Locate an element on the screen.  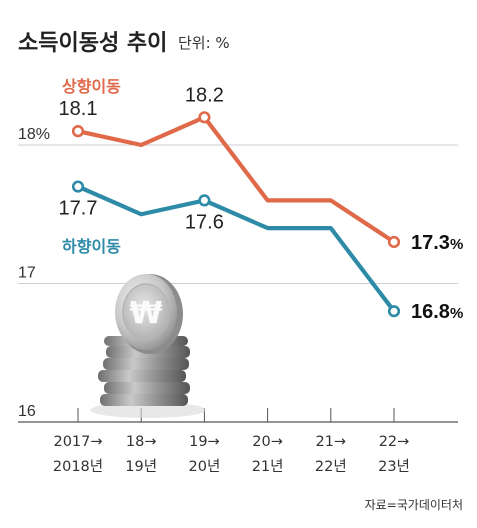
won-coin: ₩ is located at coordinates (149, 314).